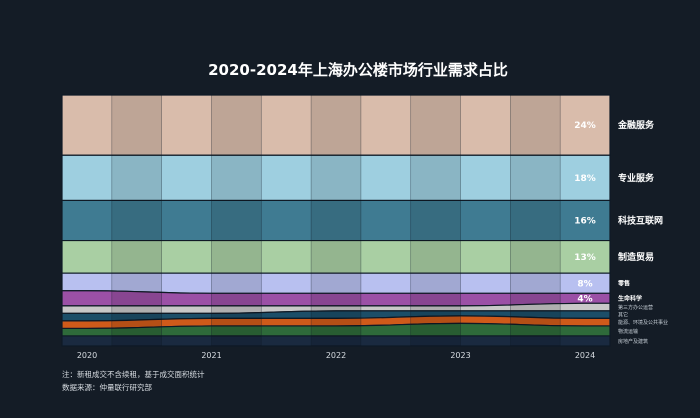 The image size is (700, 418). I want to click on x-tick-2020: 2020, so click(87, 355).